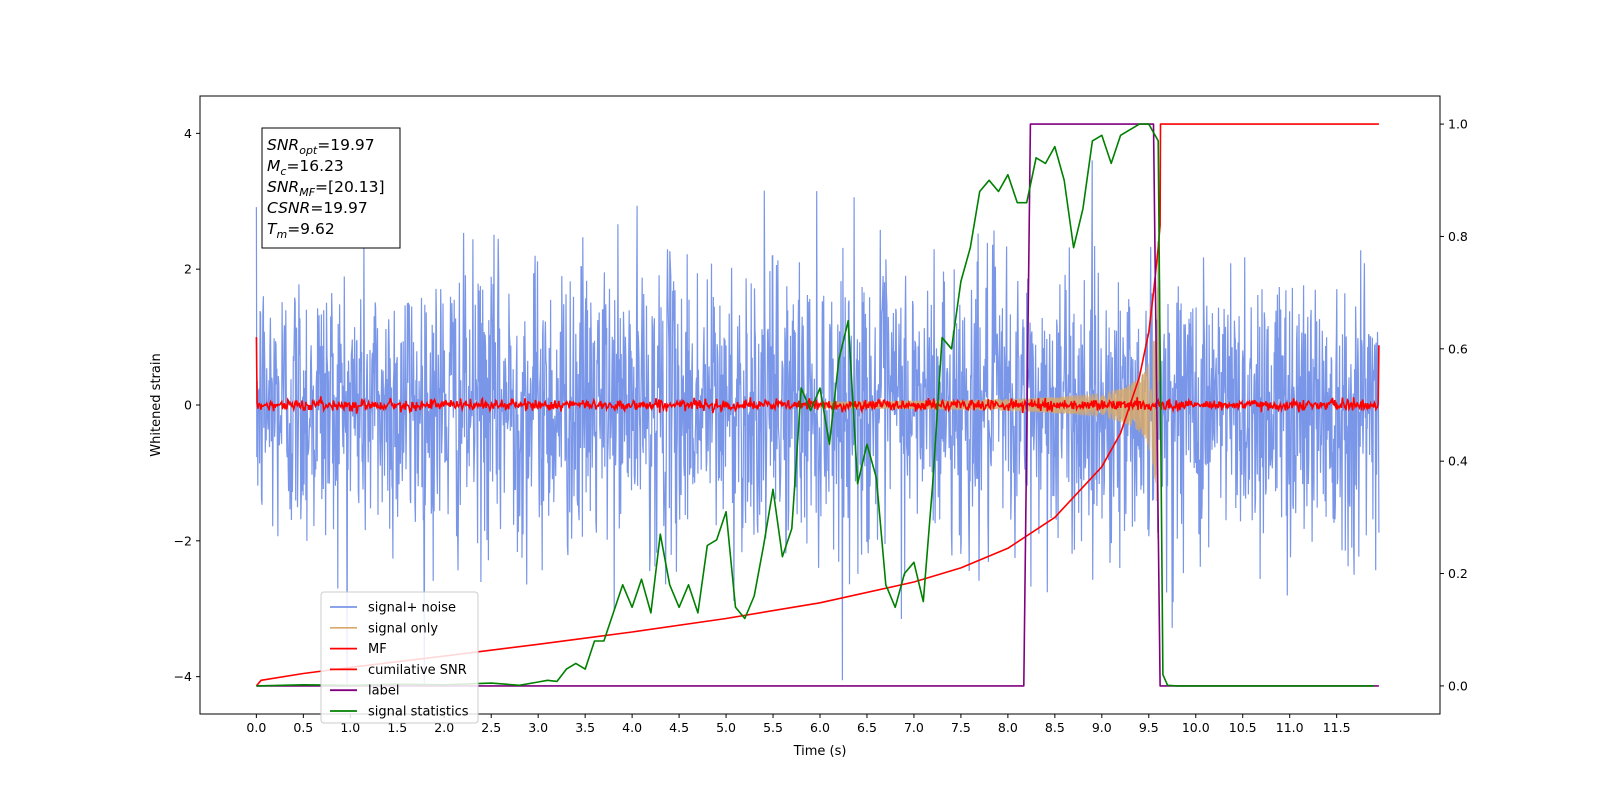 This screenshot has width=1600, height=800. I want to click on legend-label: signal only, so click(403, 628).